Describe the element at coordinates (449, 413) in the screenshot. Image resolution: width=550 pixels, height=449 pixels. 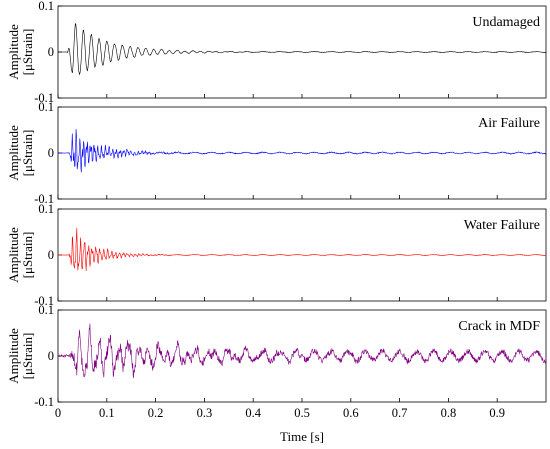
I see `x-tick-label: 0.8` at that location.